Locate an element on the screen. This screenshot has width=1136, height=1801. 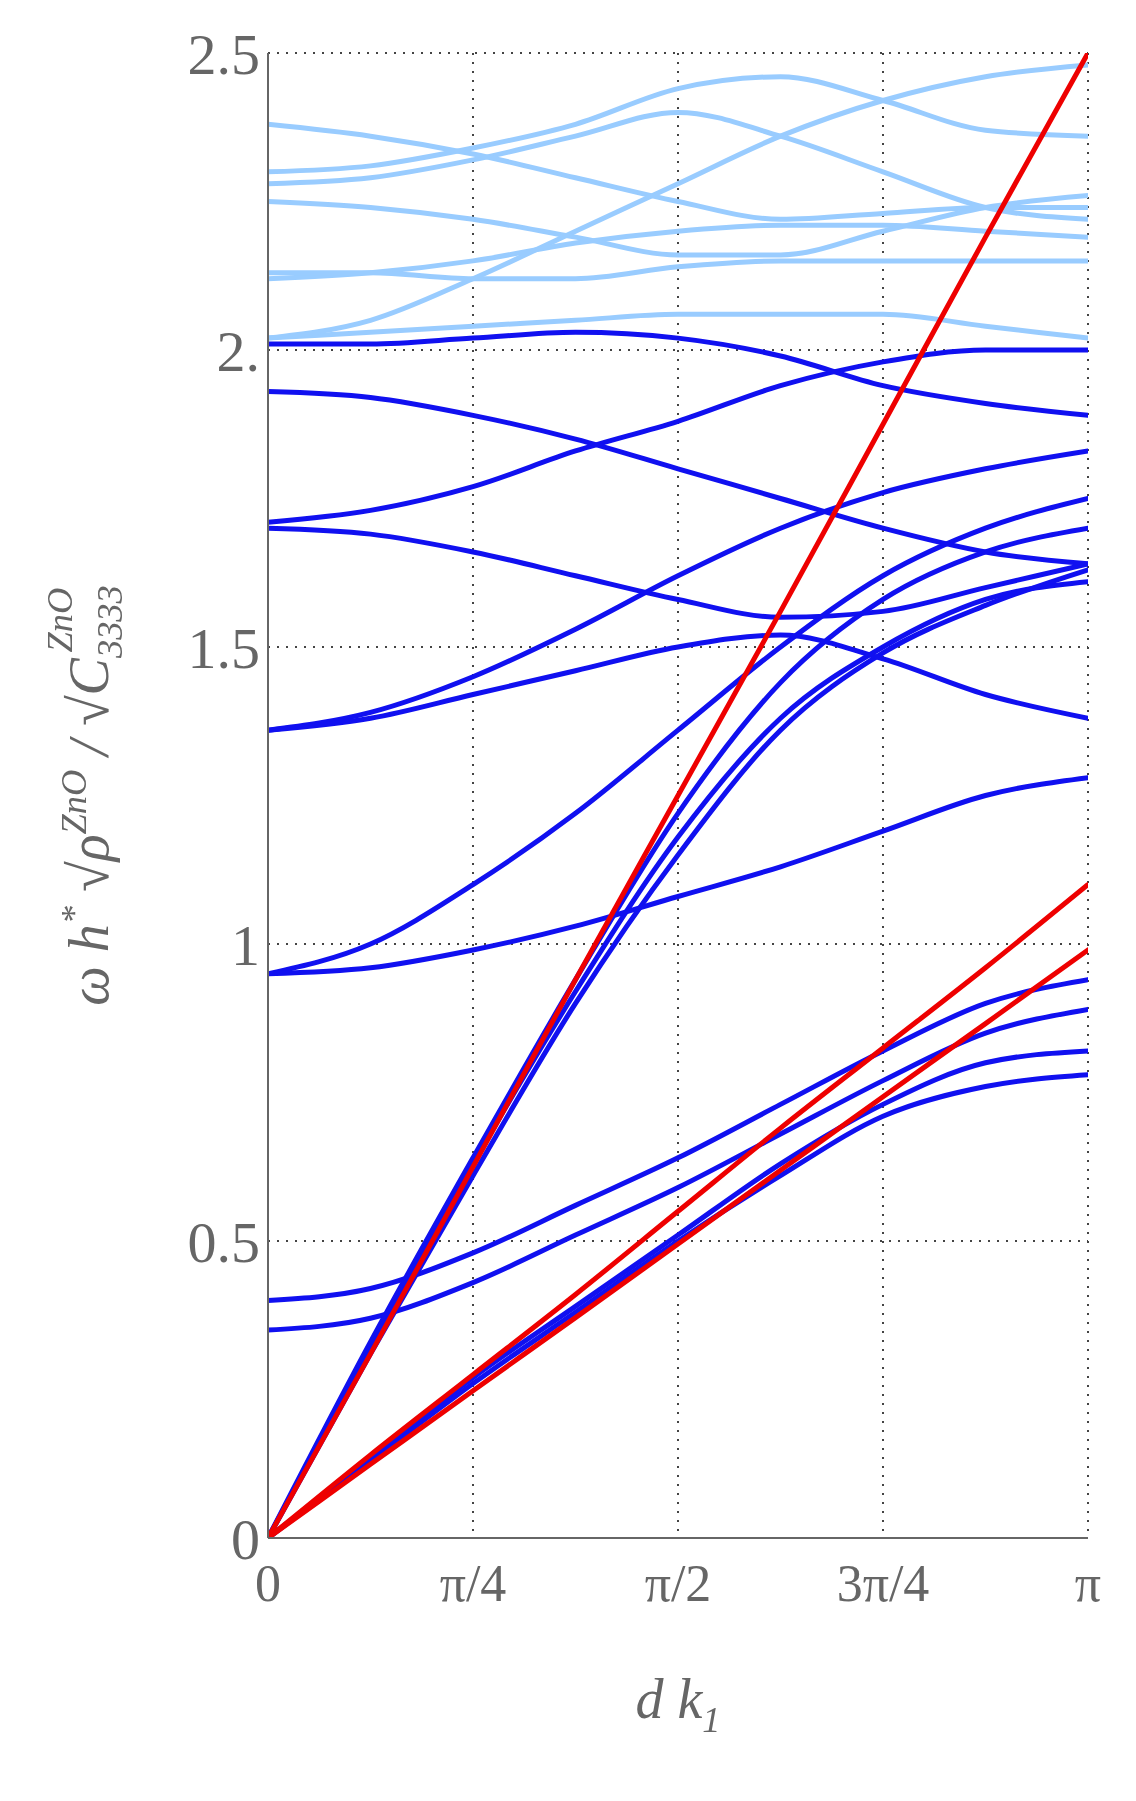
y-tick-label: 1.5 is located at coordinates (223, 648).